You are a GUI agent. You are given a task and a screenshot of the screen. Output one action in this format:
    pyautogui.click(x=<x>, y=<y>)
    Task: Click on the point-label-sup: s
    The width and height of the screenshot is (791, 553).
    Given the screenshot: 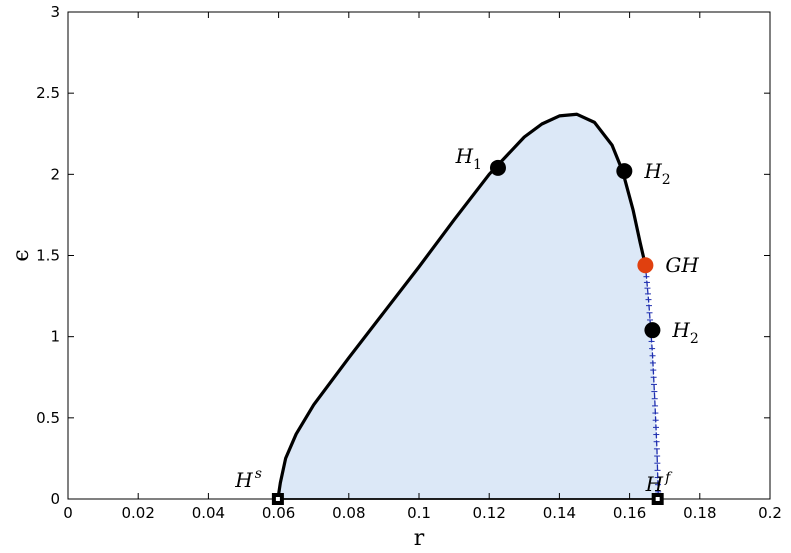 What is the action you would take?
    pyautogui.click(x=258, y=474)
    